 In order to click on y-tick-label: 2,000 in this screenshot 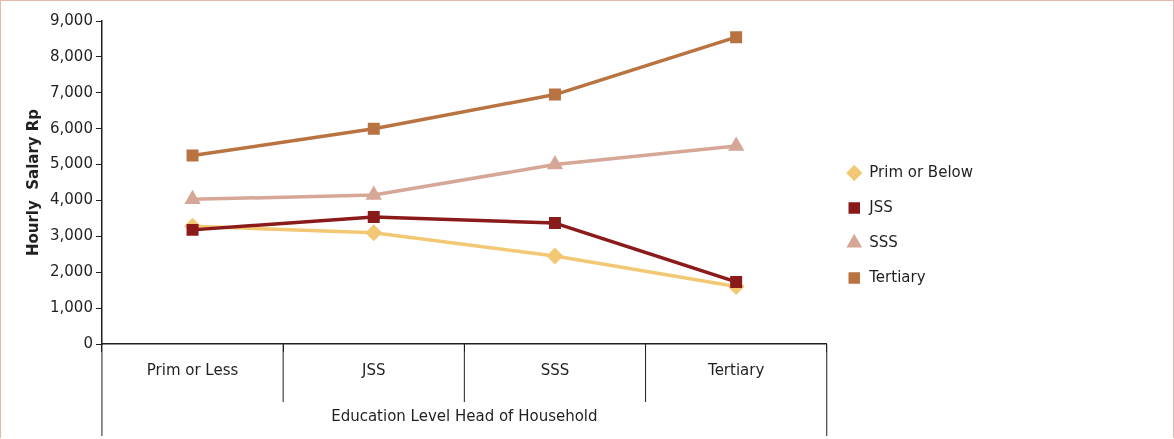, I will do `click(71, 271)`.